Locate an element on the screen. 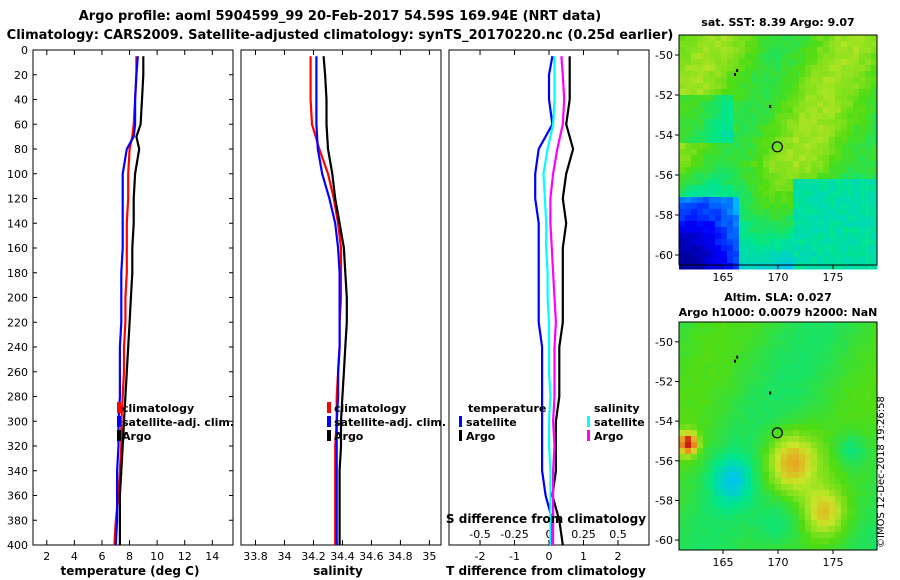 The image size is (900, 580). legend-swatch-argo is located at coordinates (119, 435).